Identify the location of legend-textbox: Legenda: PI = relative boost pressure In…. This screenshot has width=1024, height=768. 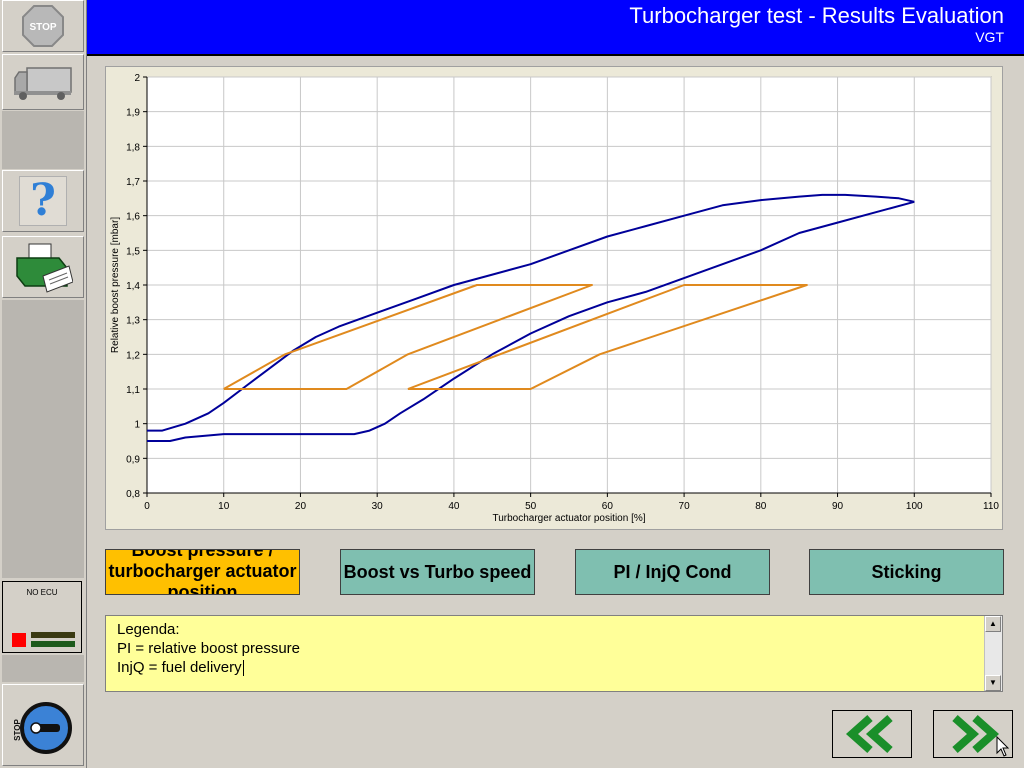
(554, 653).